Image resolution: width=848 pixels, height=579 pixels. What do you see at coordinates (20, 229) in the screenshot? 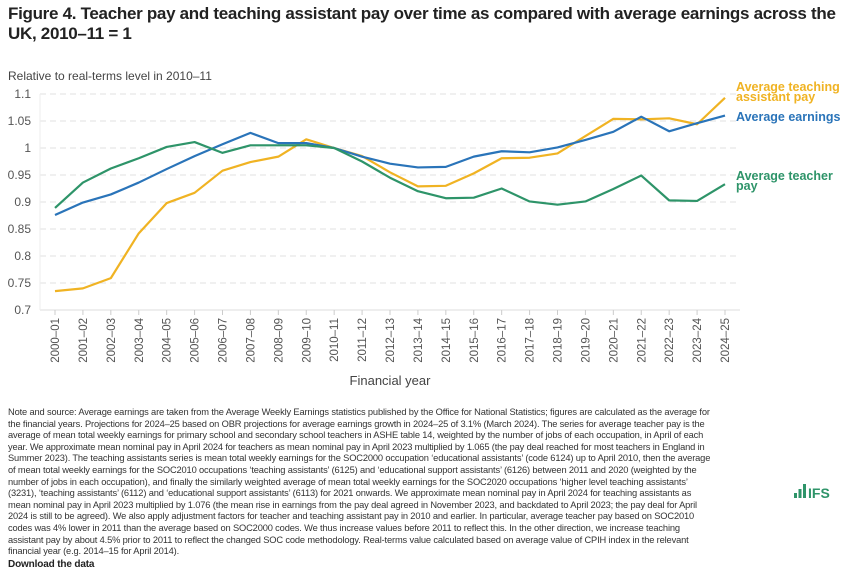
I see `y-tick-label: 0.85` at bounding box center [20, 229].